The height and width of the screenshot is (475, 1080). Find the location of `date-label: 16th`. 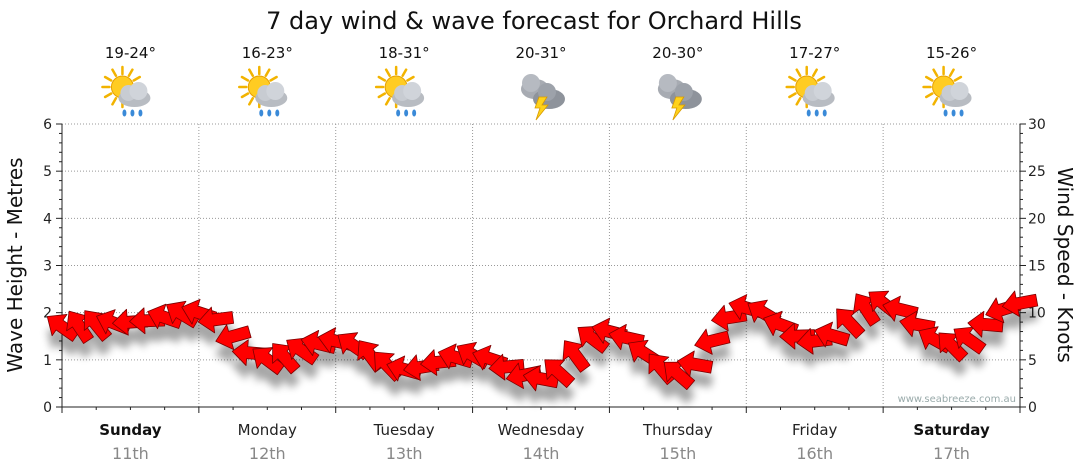

date-label: 16th is located at coordinates (814, 453).